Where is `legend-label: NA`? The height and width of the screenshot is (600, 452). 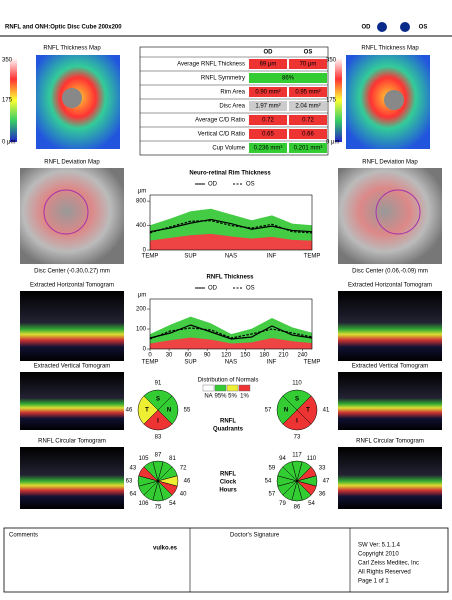
legend-label: NA is located at coordinates (208, 397).